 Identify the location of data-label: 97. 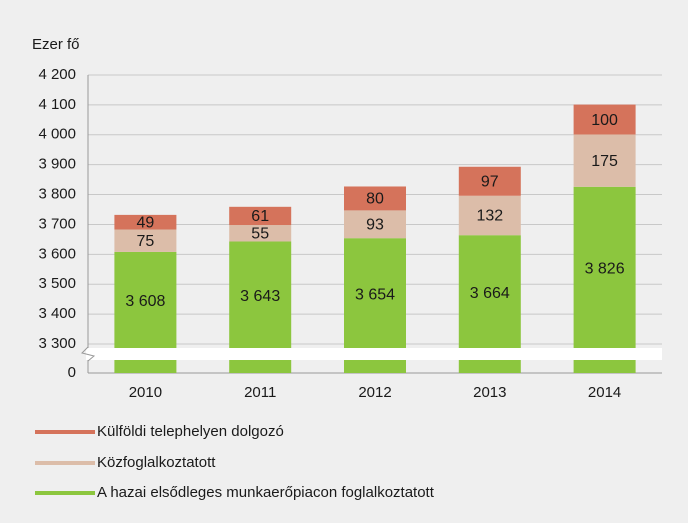
(490, 181).